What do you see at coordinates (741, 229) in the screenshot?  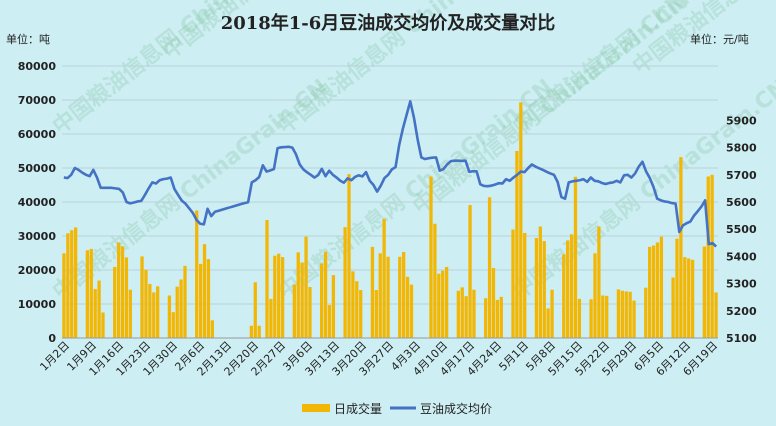 I see `right-axis-ticks: 5100 5200 5300 5400 5500 5600 5700 5800 5900` at bounding box center [741, 229].